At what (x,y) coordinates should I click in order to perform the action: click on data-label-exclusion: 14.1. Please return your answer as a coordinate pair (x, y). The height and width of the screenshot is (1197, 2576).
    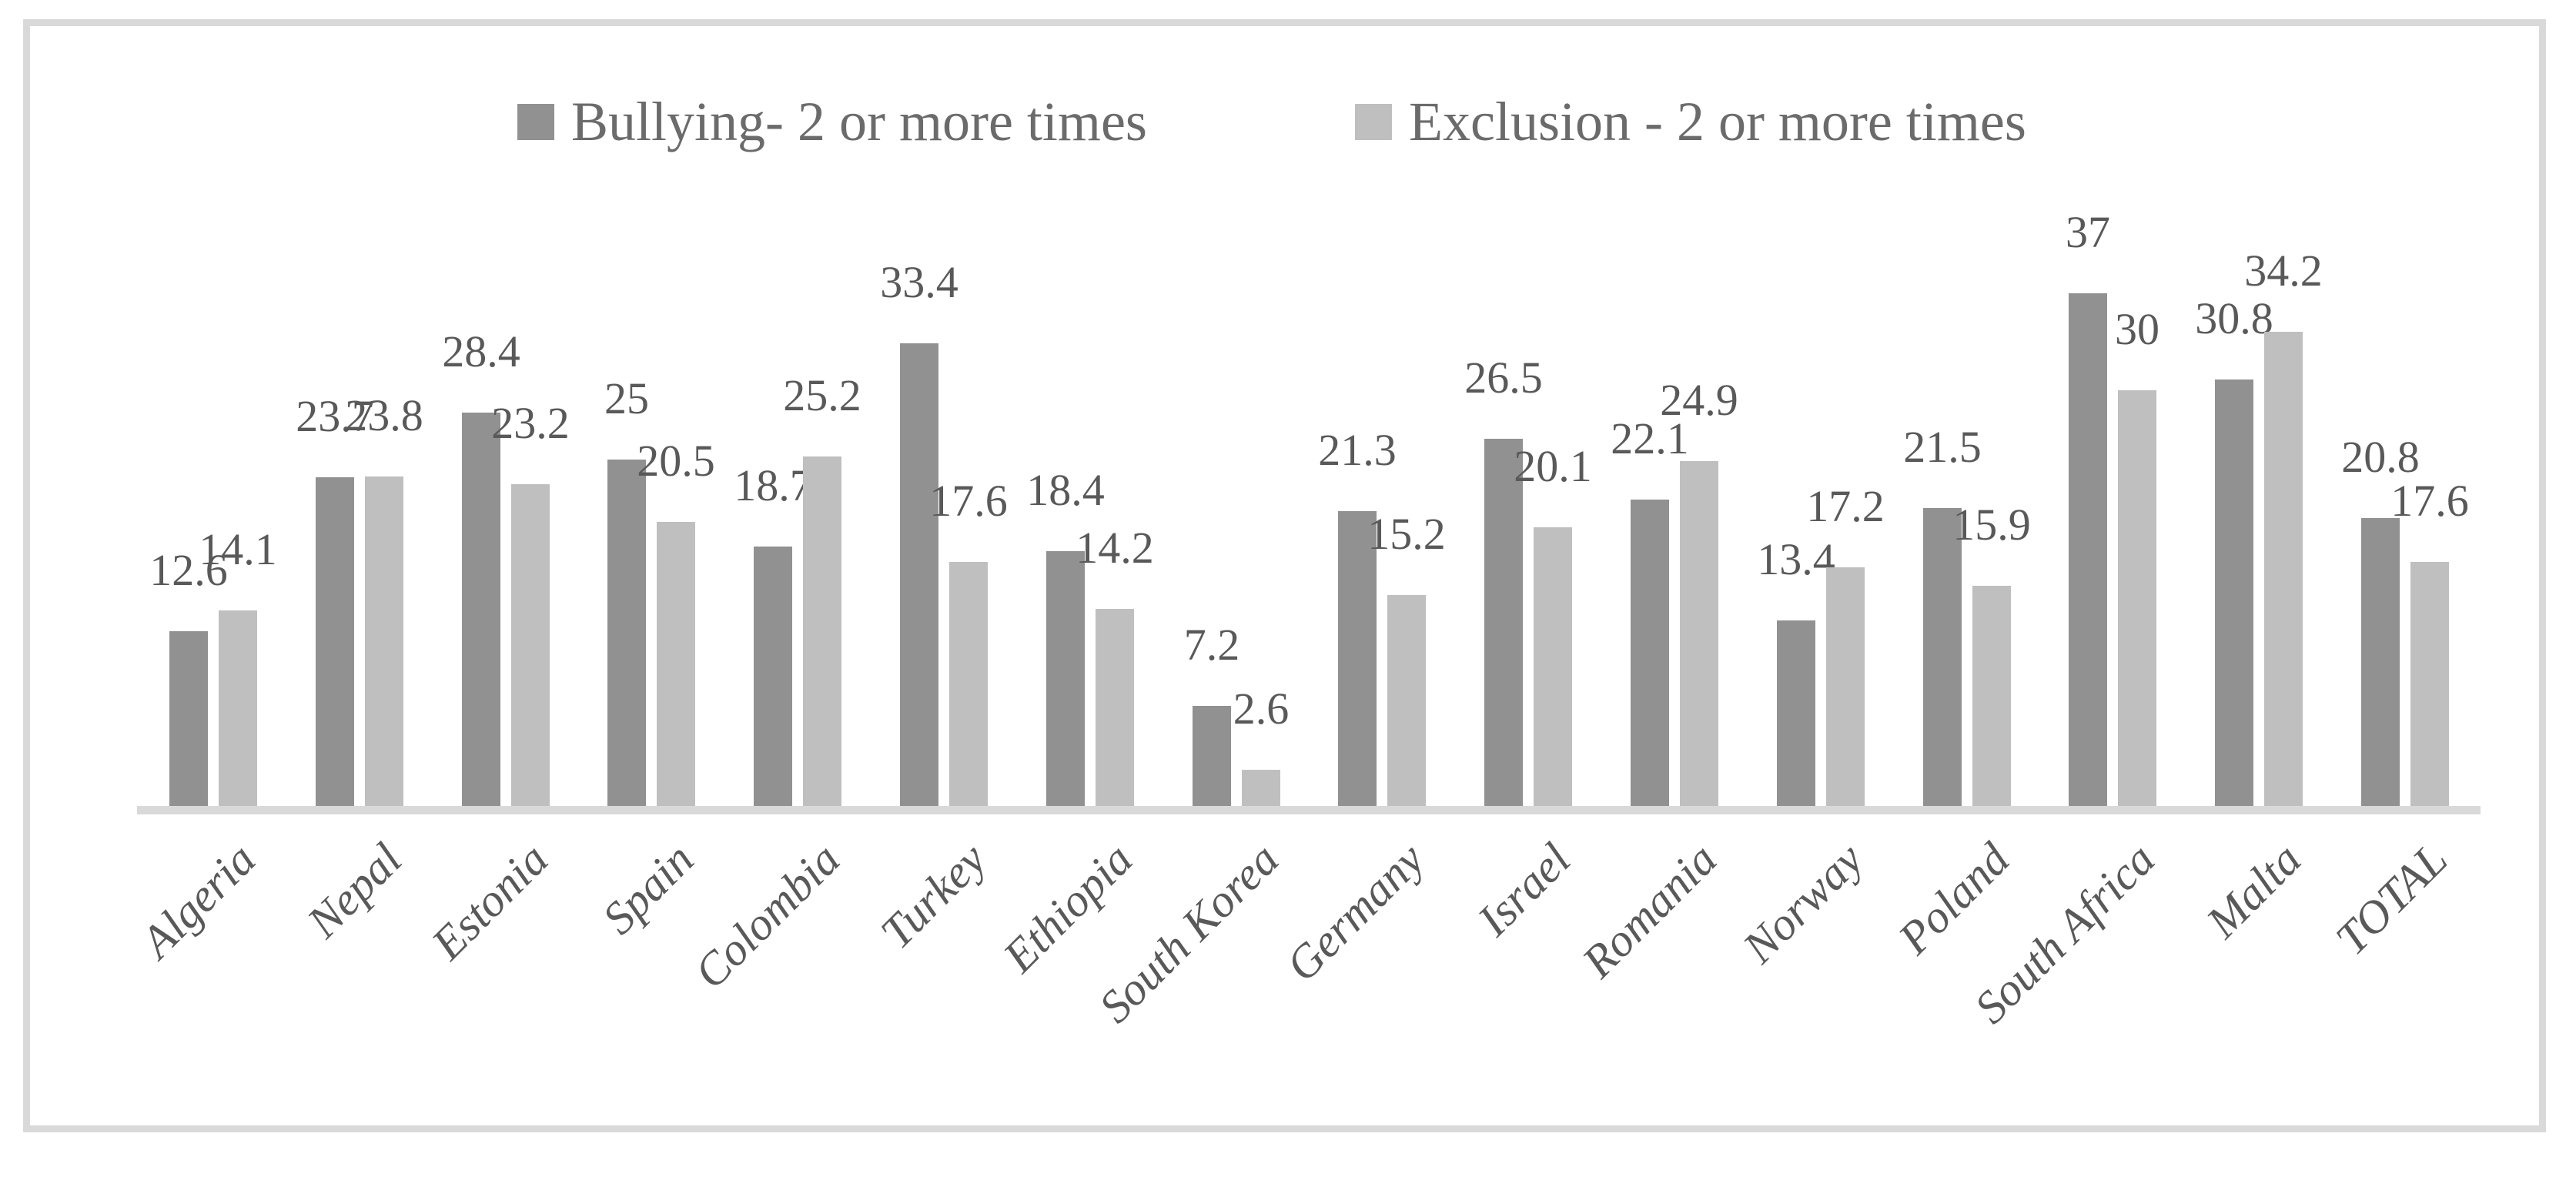
    Looking at the image, I should click on (238, 549).